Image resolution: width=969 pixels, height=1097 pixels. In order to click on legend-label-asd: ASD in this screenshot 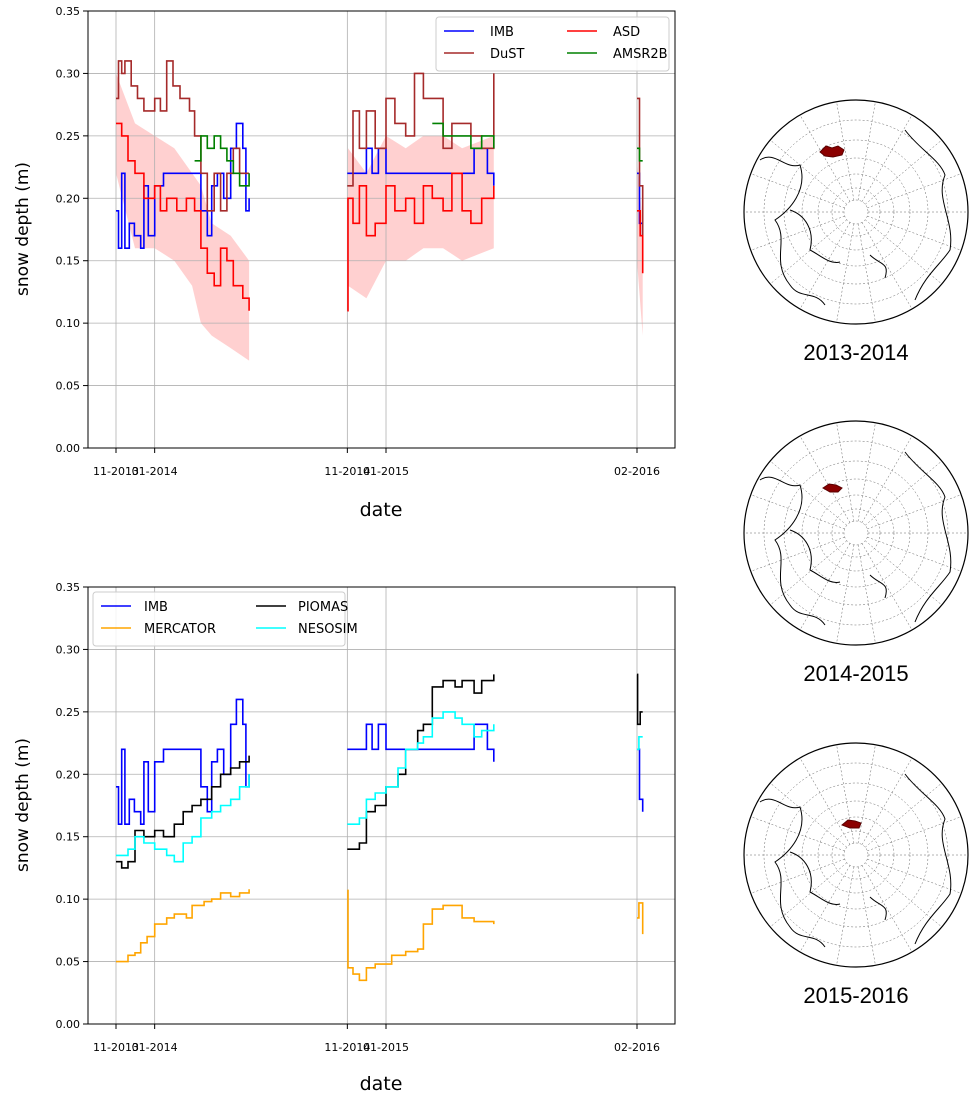, I will do `click(626, 32)`.